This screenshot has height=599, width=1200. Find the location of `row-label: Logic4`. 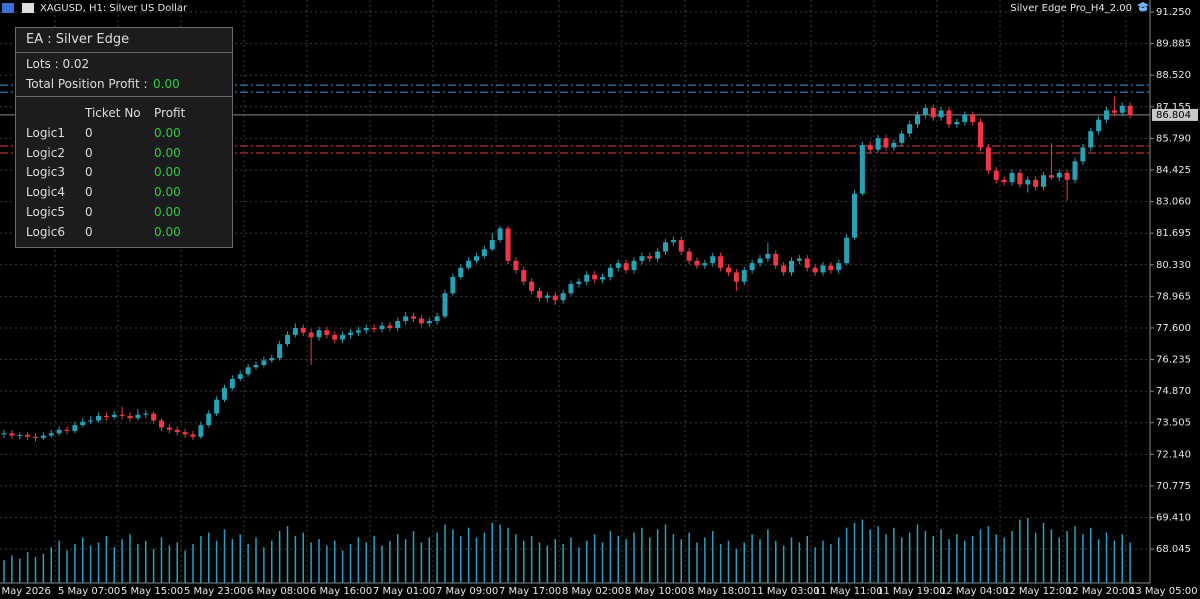

row-label: Logic4 is located at coordinates (45, 192).